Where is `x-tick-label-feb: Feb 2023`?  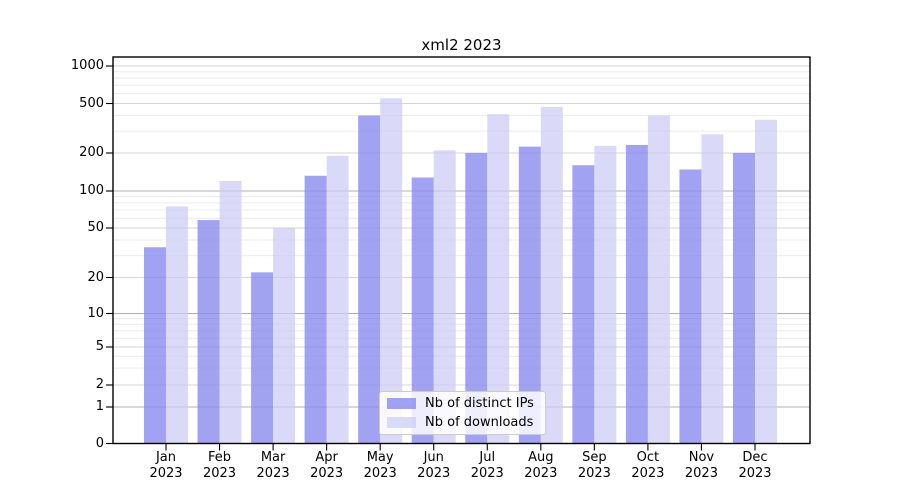
x-tick-label-feb: Feb 2023 is located at coordinates (219, 465).